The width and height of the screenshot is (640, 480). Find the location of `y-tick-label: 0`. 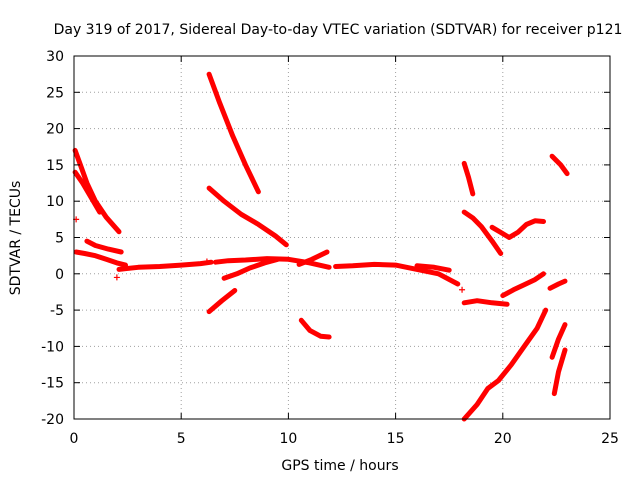

y-tick-label: 0 is located at coordinates (59, 275).